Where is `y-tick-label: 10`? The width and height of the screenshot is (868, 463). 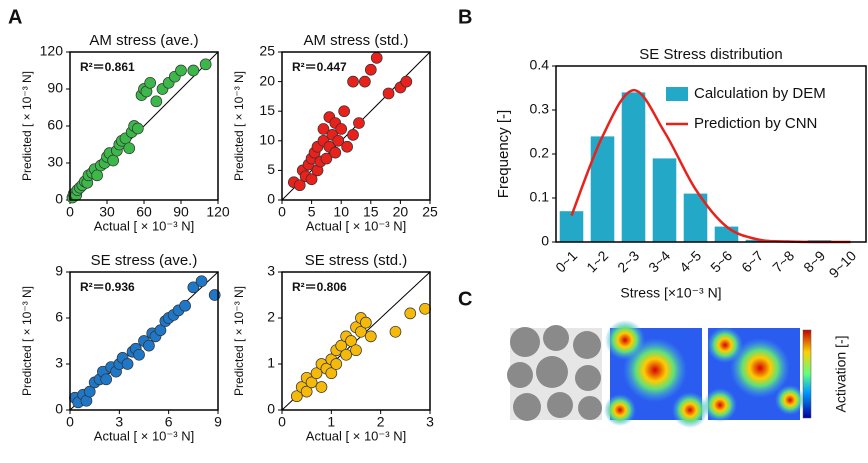
y-tick-label: 10 is located at coordinates (267, 140).